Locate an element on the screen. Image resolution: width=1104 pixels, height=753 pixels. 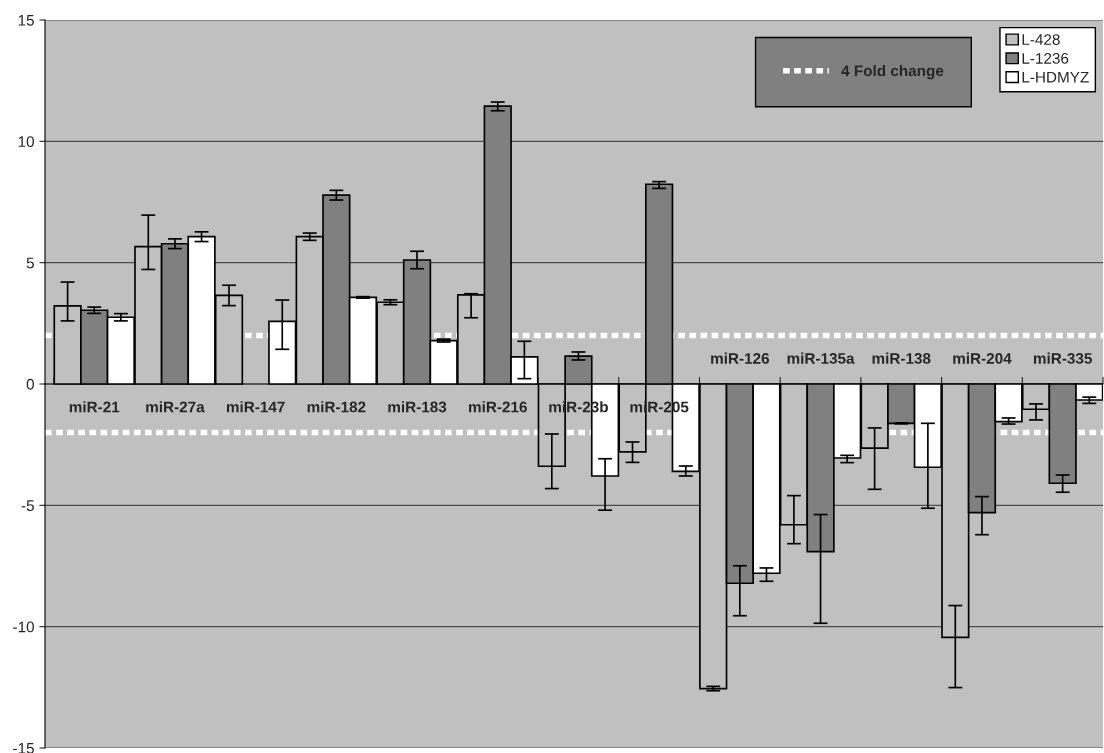
y-tick-label: 10 is located at coordinates (26, 142).